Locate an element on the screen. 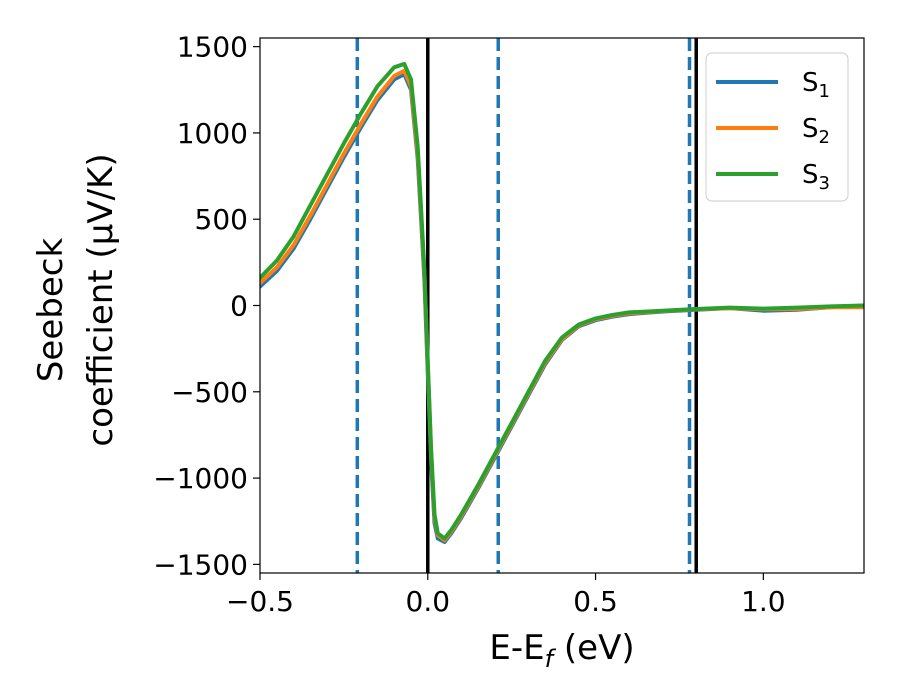 Image resolution: width=900 pixels, height=700 pixels. y-tick-label: 1500 is located at coordinates (212, 47).